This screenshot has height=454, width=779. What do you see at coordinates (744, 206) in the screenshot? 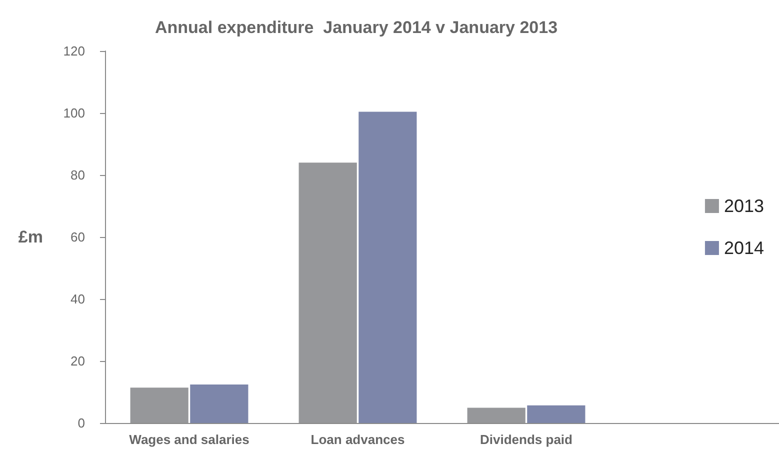
I see `legend-label: 2013` at bounding box center [744, 206].